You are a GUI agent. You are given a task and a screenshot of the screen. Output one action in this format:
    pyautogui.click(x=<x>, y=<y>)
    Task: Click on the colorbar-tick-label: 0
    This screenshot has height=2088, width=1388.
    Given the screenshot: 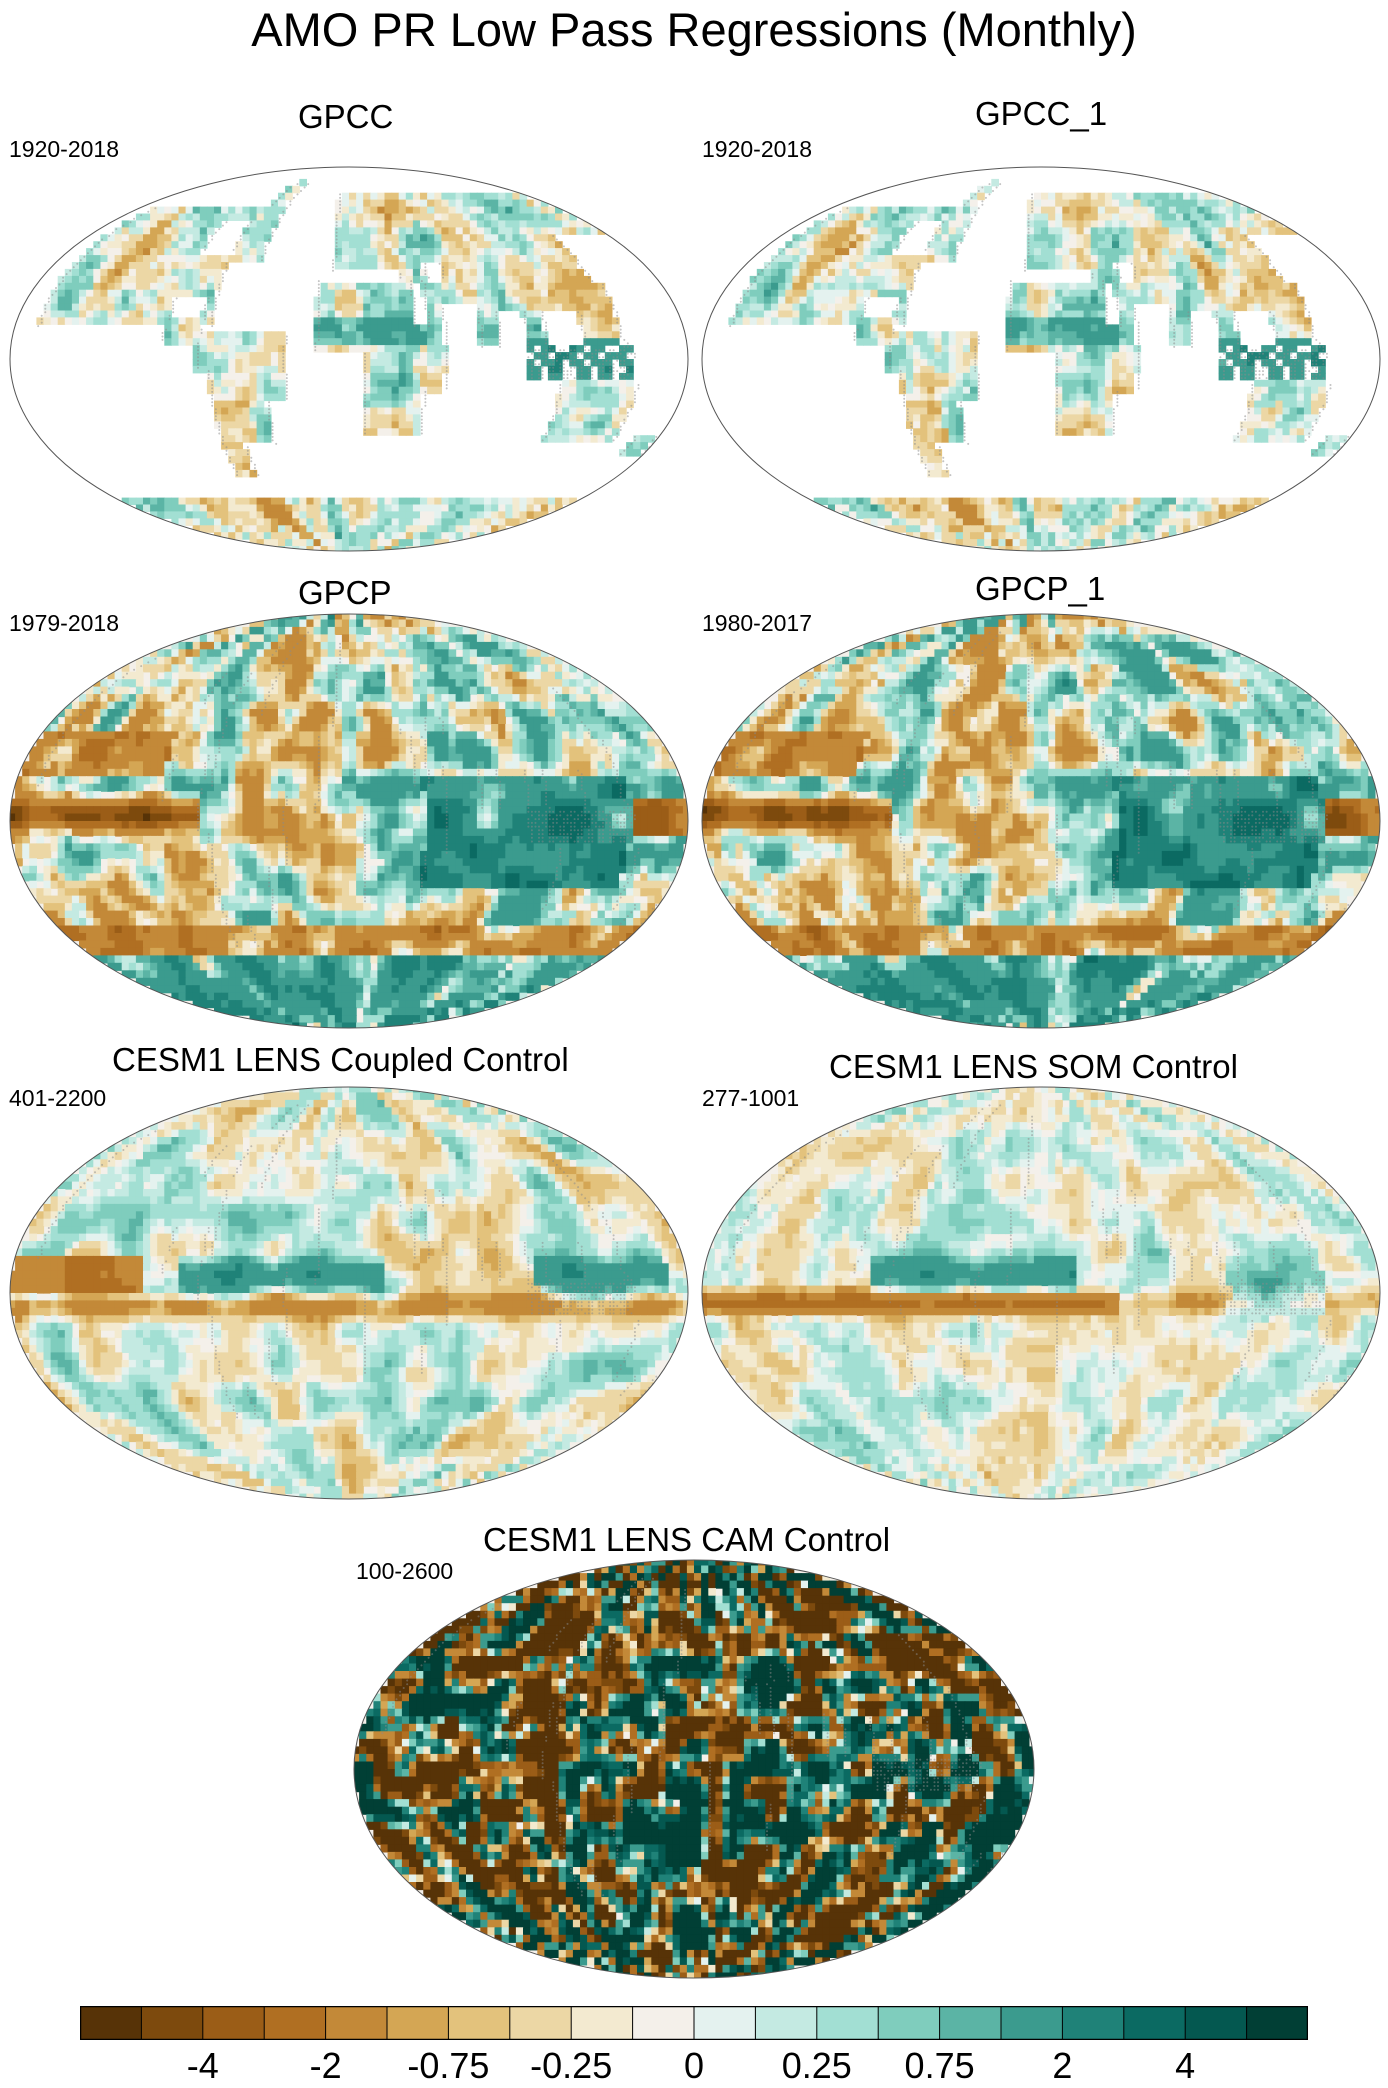 What is the action you would take?
    pyautogui.click(x=694, y=2066)
    